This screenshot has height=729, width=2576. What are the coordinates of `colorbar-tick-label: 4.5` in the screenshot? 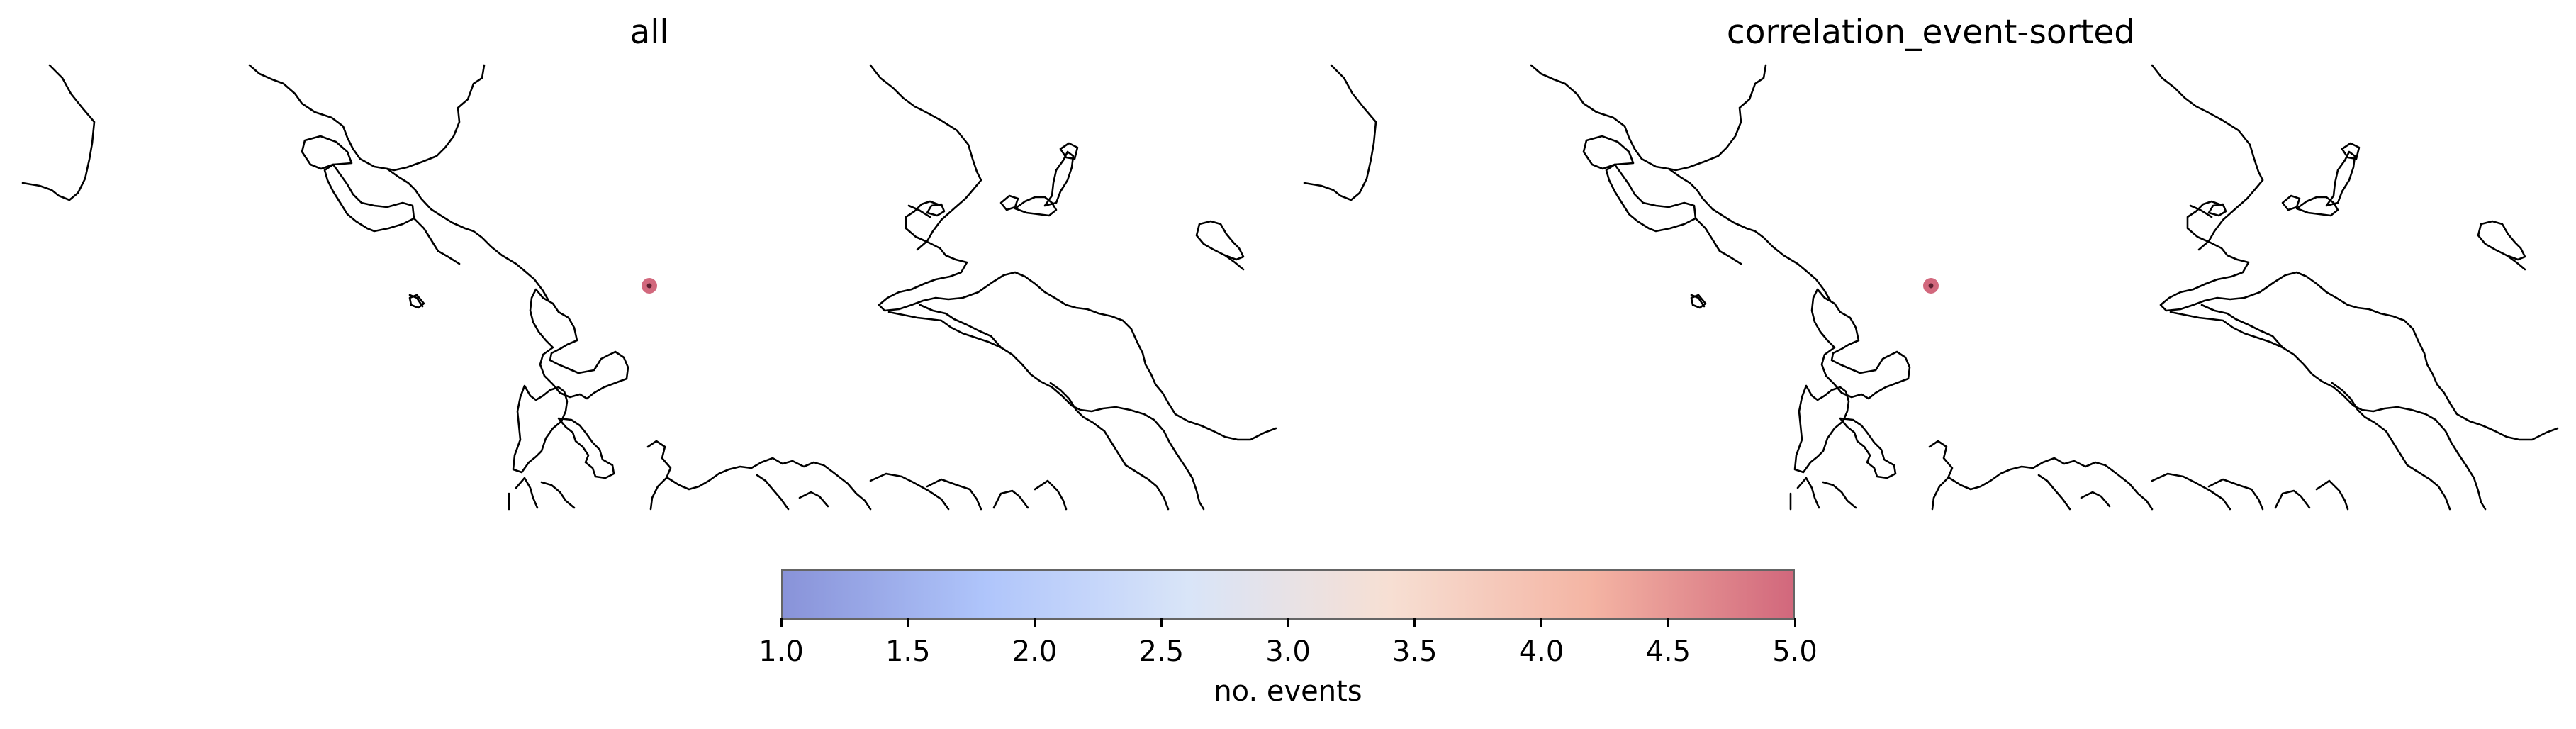 It's located at (1668, 651).